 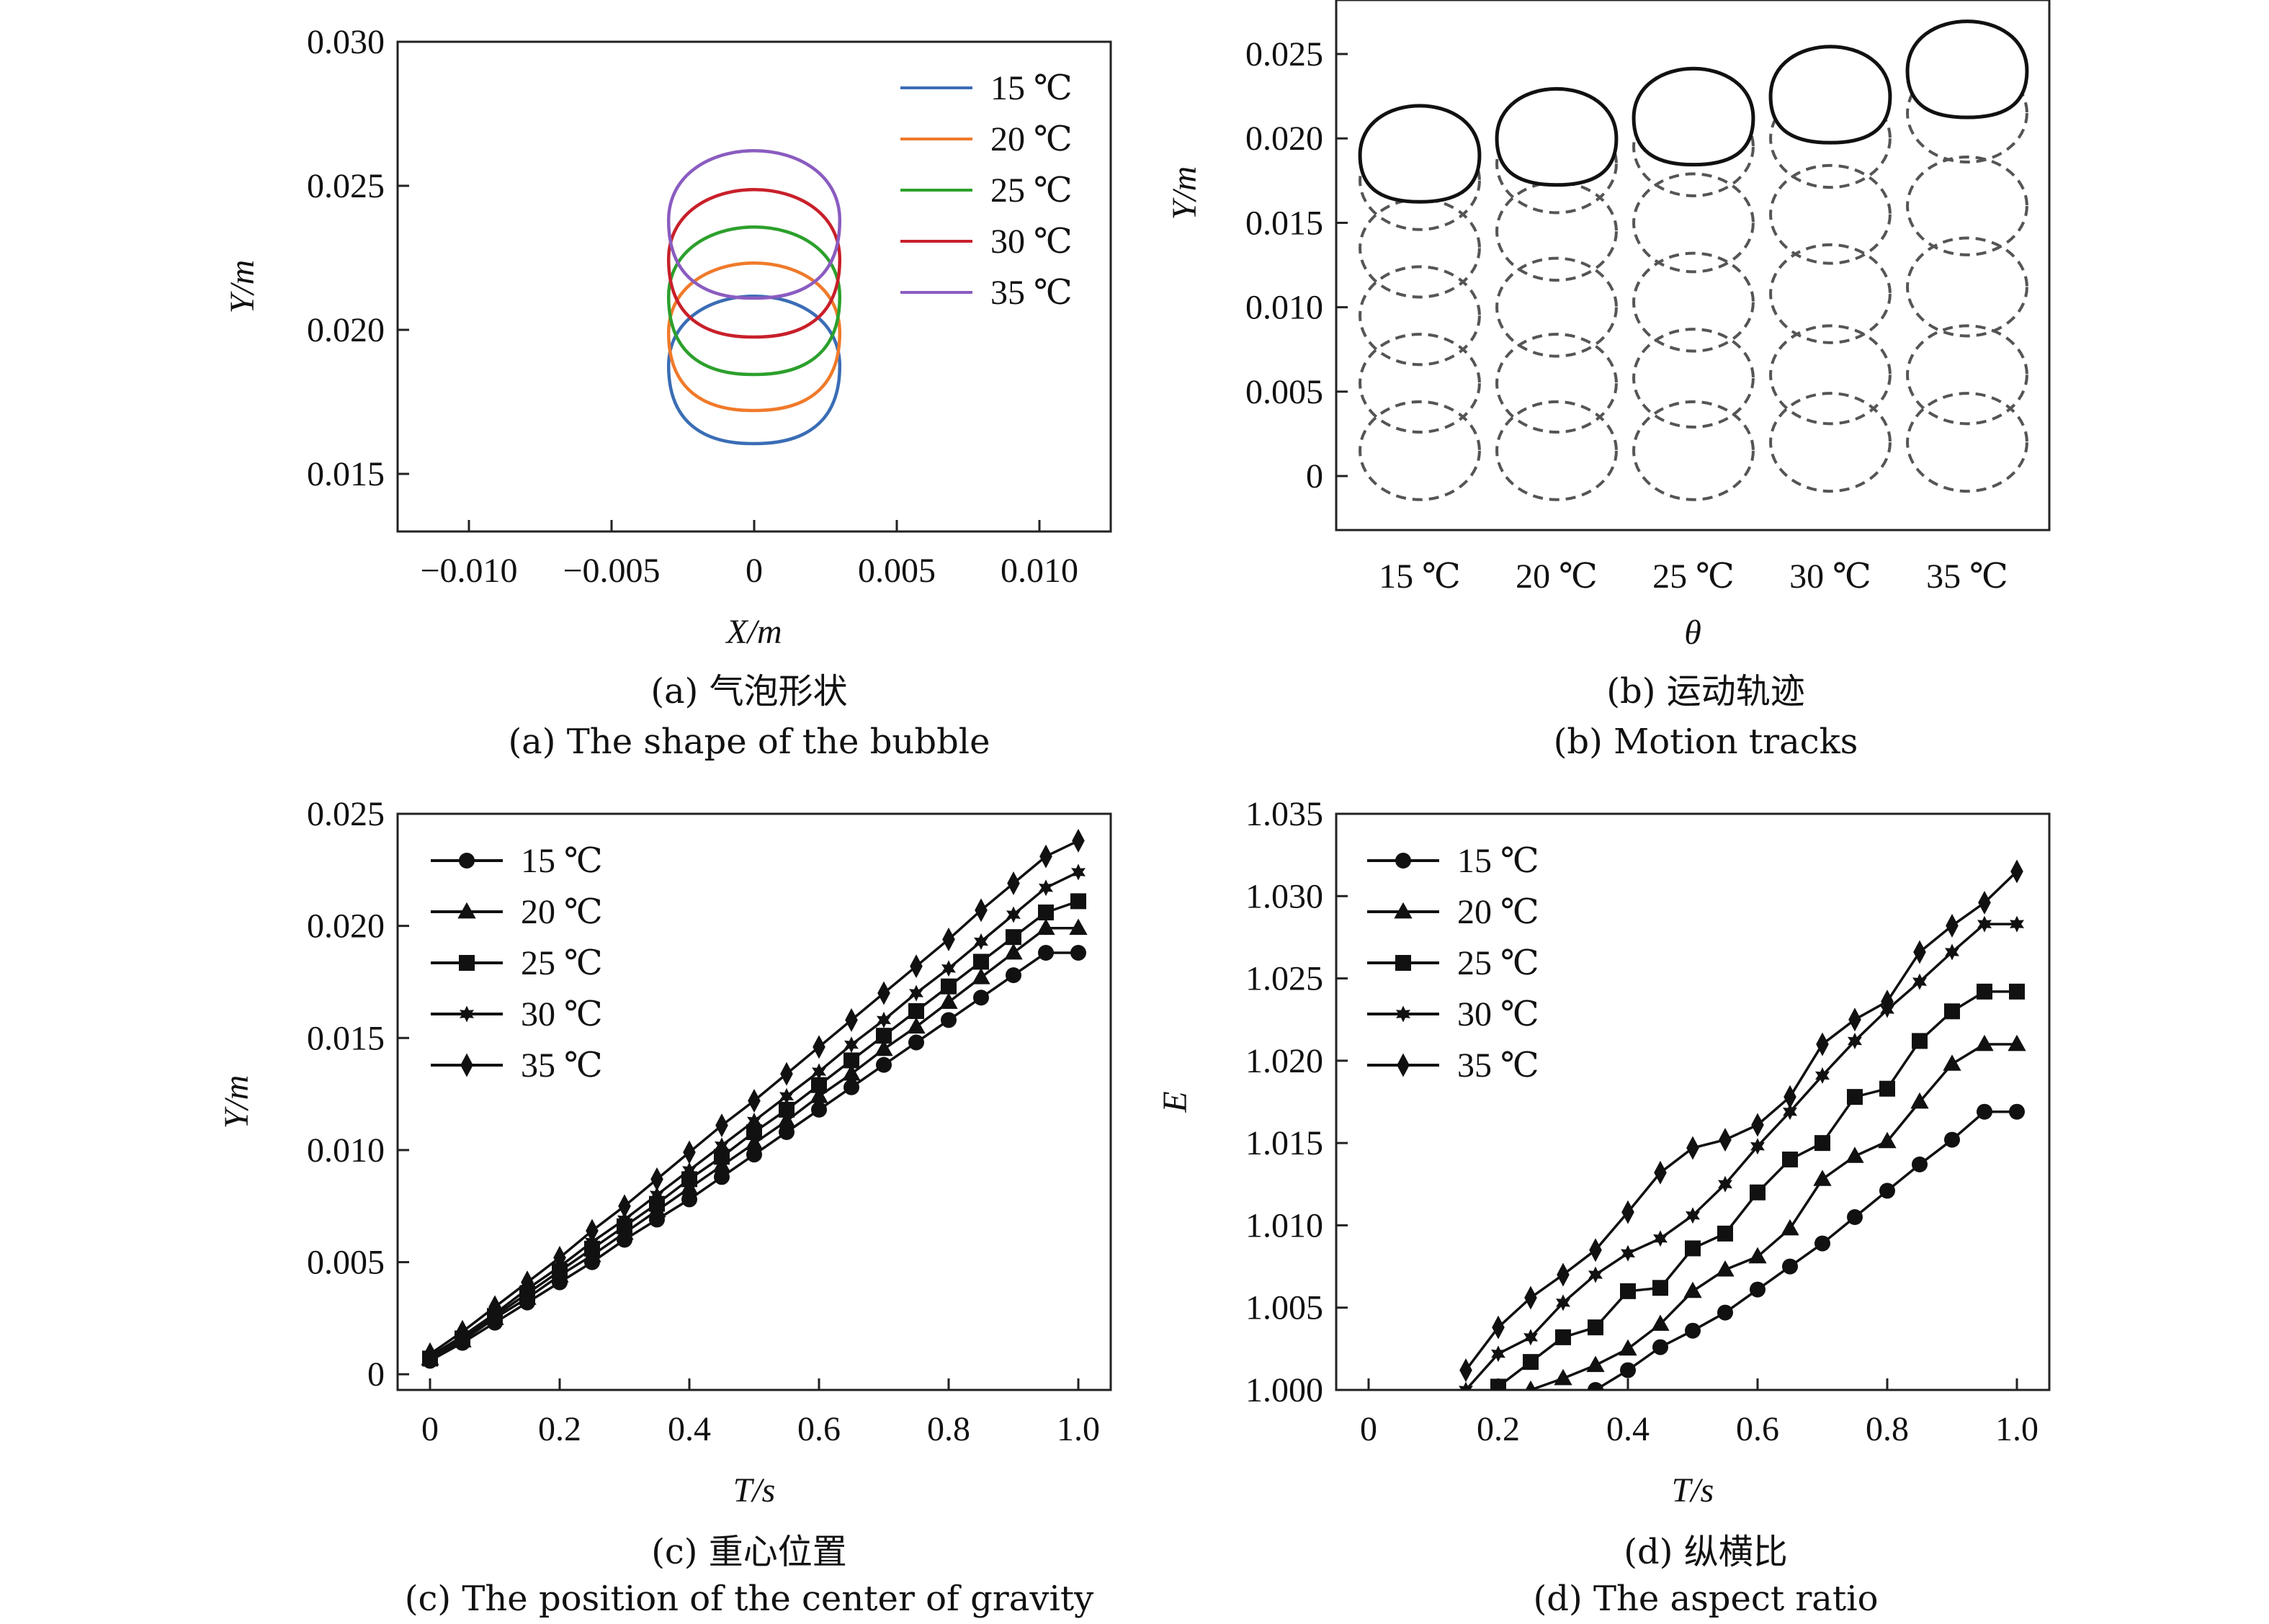 I want to click on x-tick-label: 0.8, so click(x=1887, y=1429).